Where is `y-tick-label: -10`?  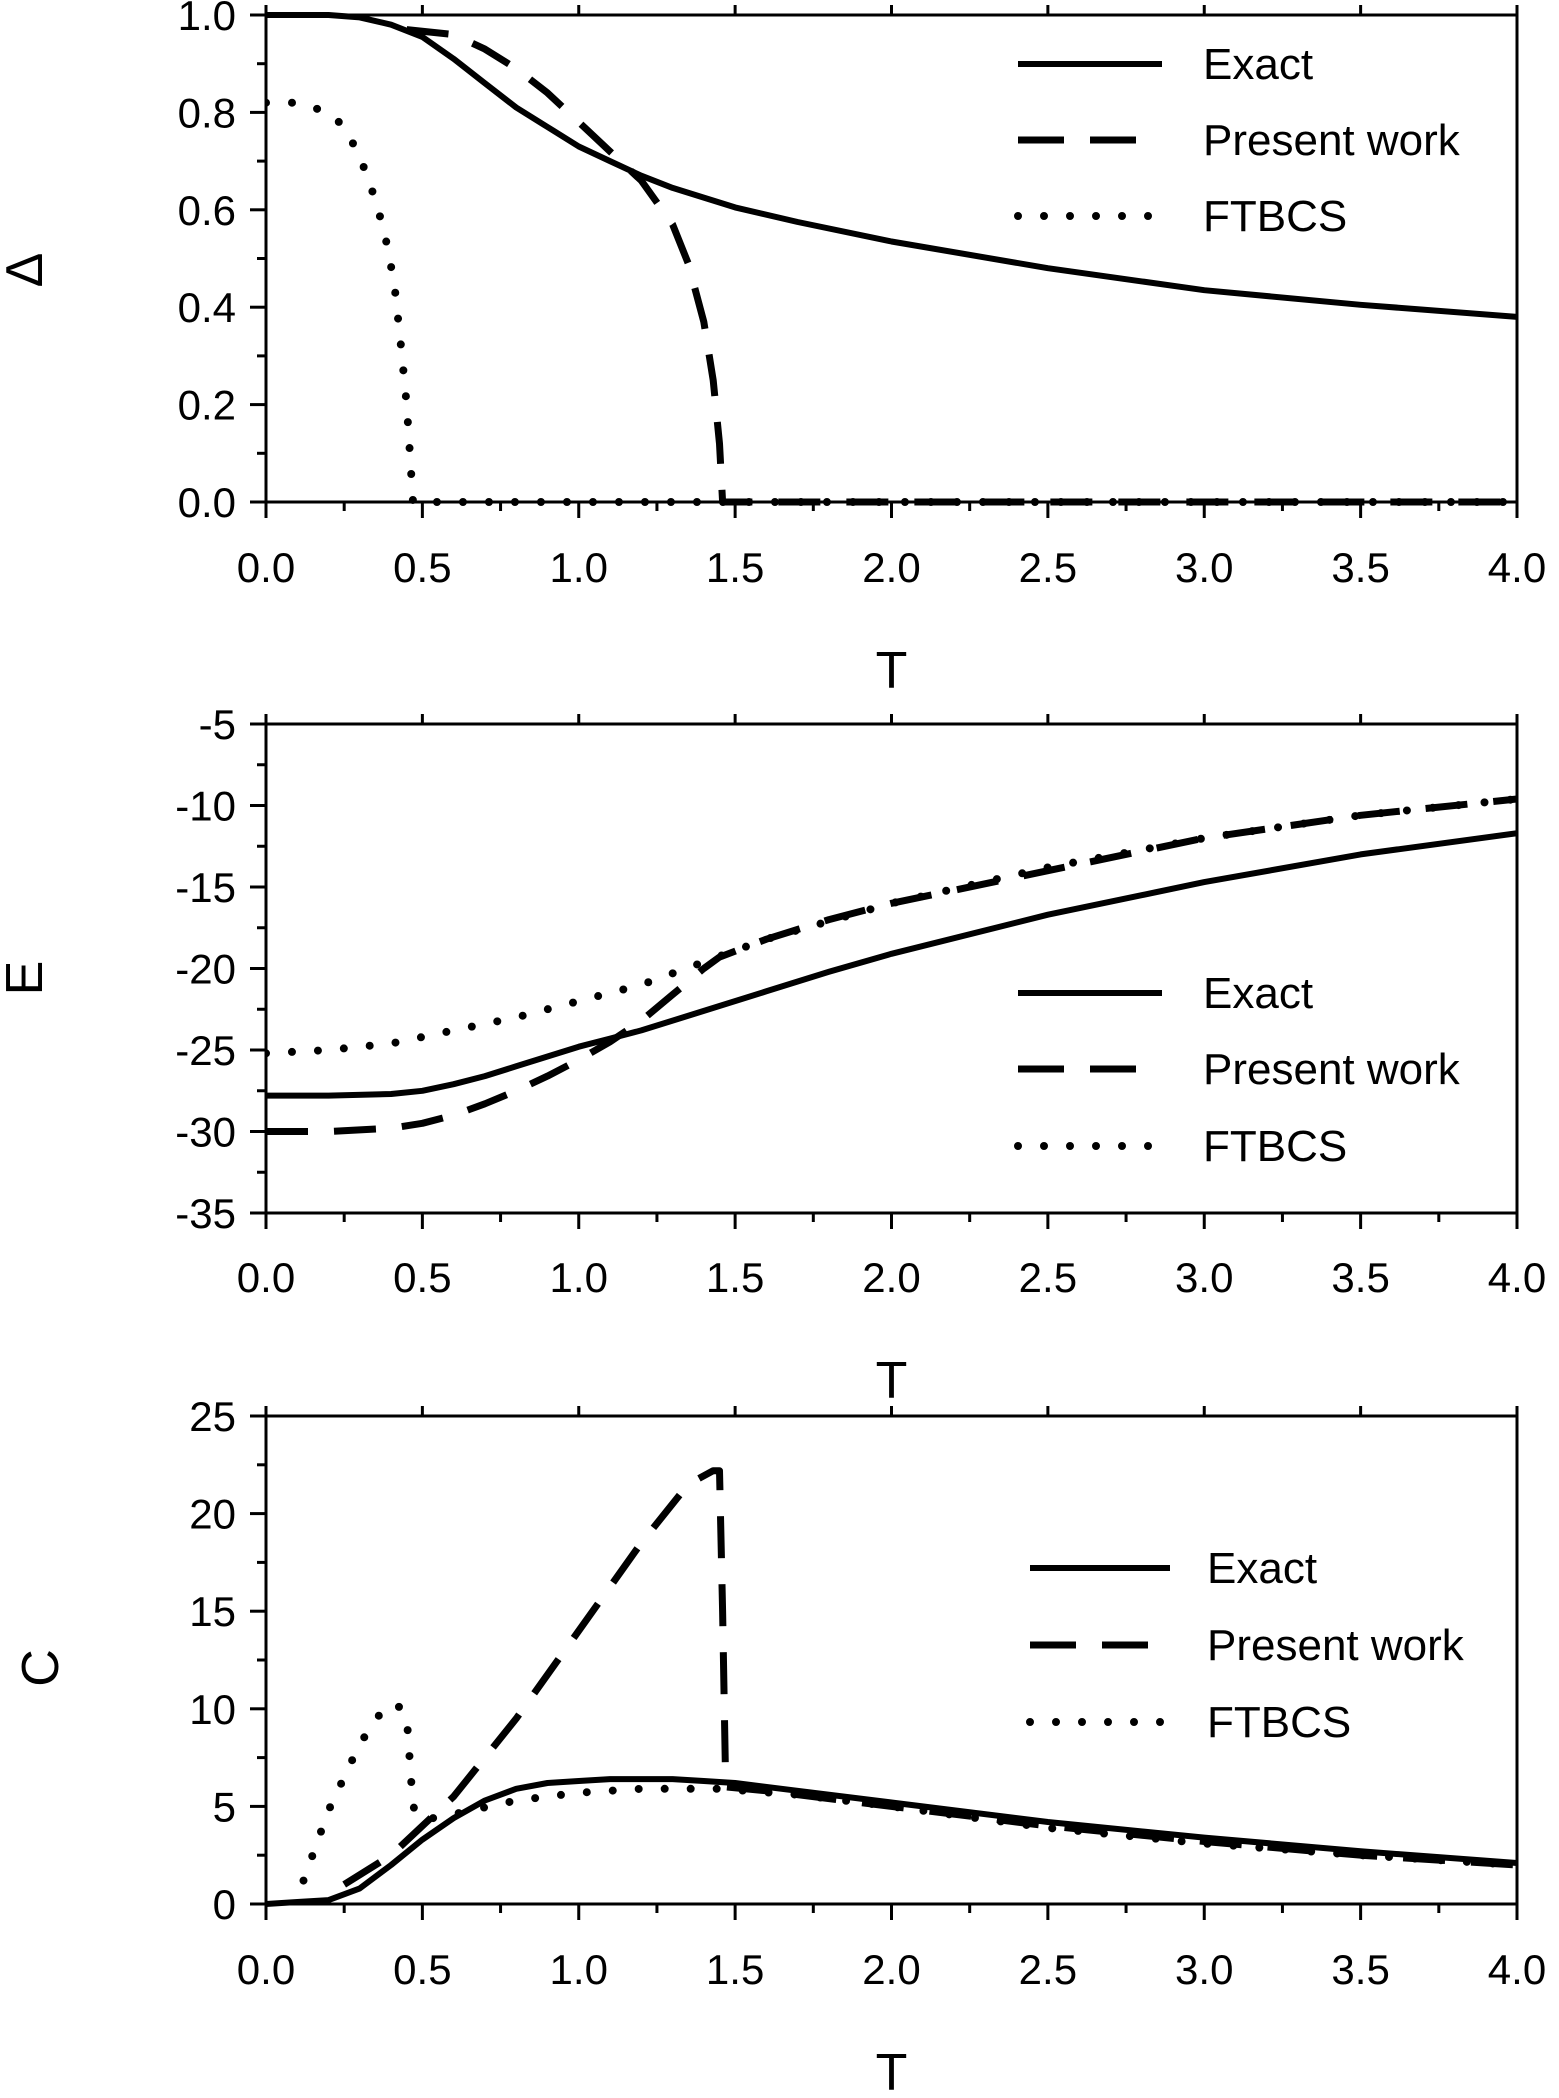 y-tick-label: -10 is located at coordinates (205, 806).